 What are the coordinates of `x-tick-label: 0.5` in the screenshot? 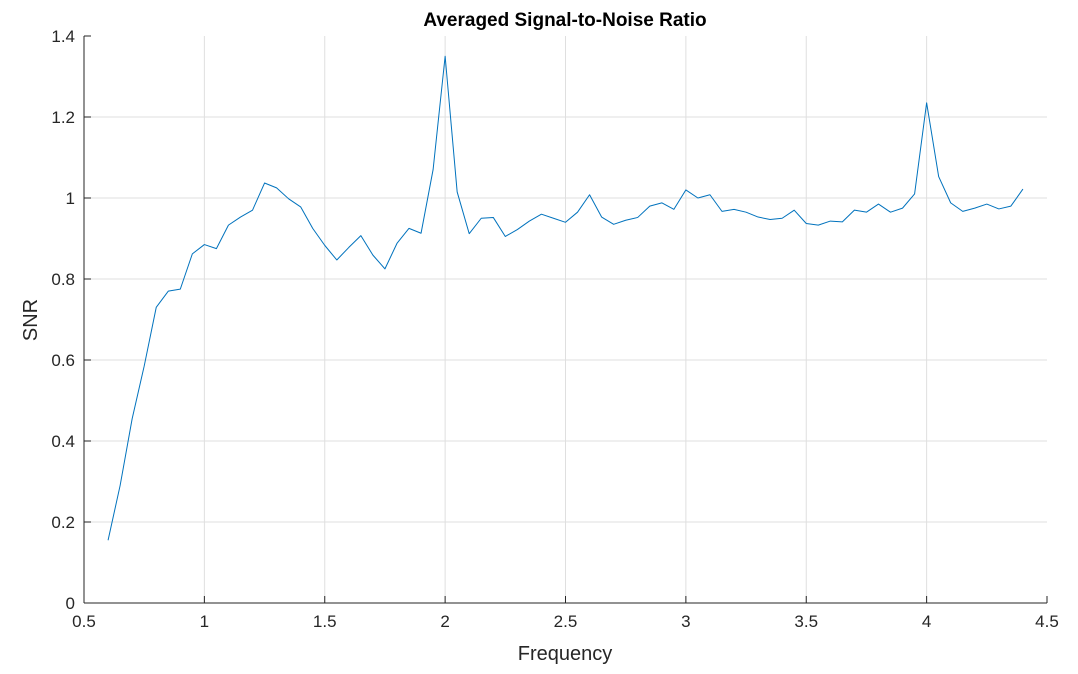 It's located at (84, 621).